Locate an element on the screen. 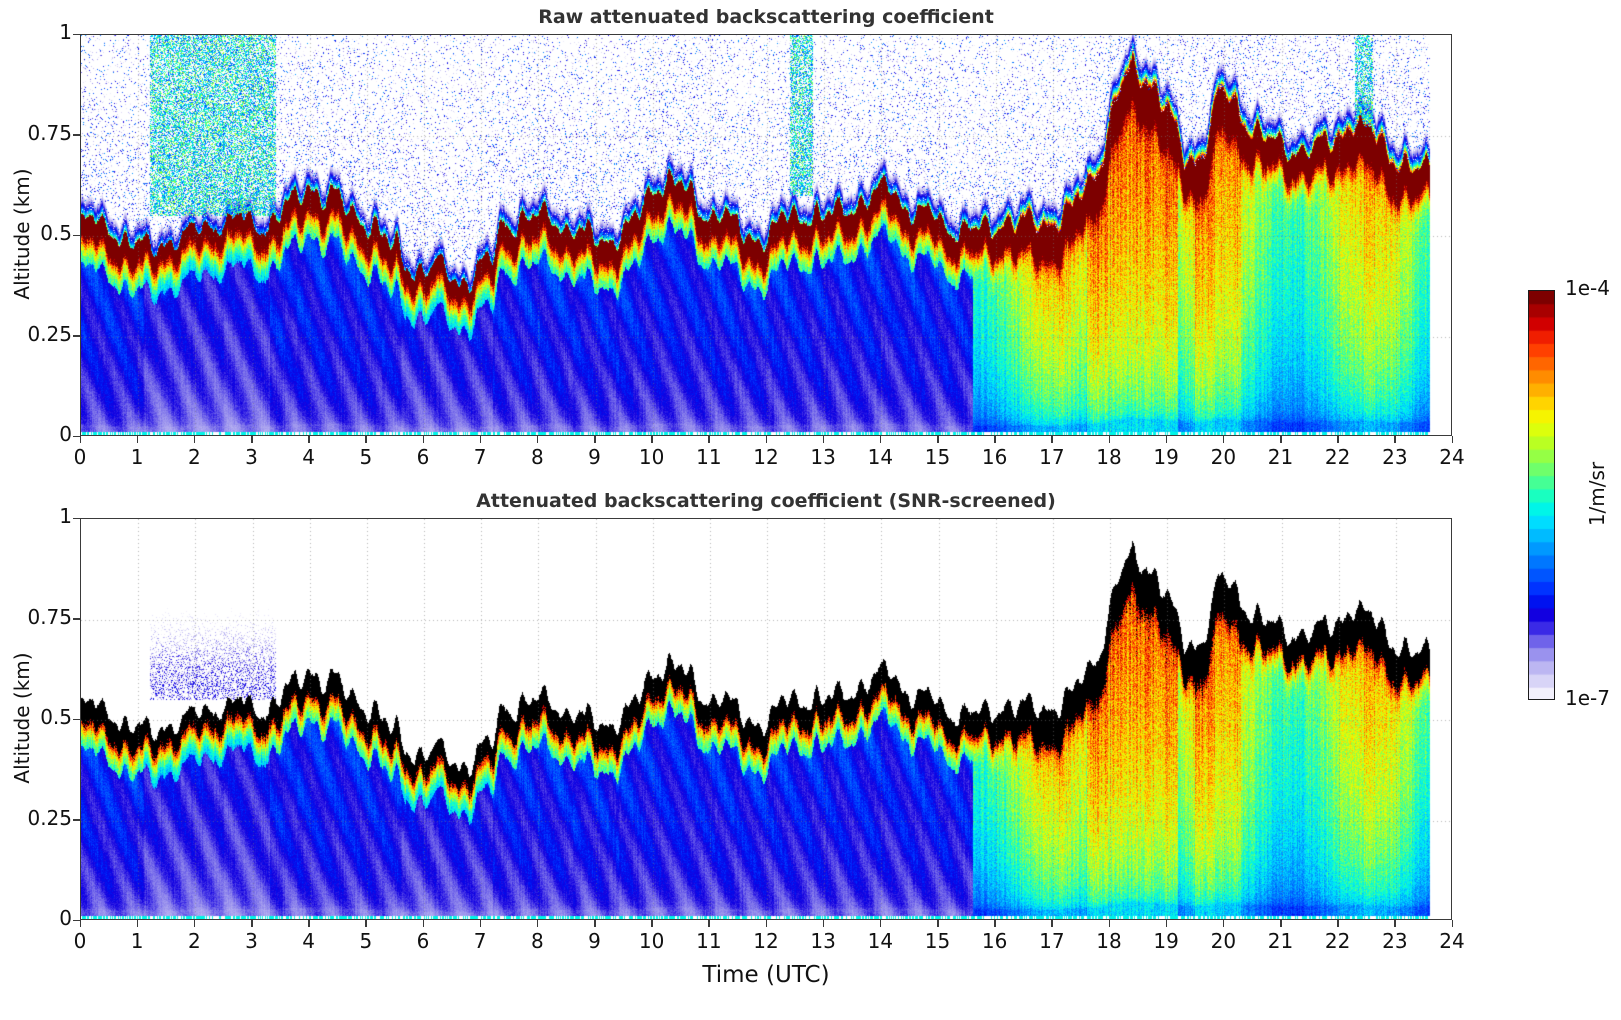 Image resolution: width=1621 pixels, height=1020 pixels. xtick-label-raw-0: 0 is located at coordinates (80, 457).